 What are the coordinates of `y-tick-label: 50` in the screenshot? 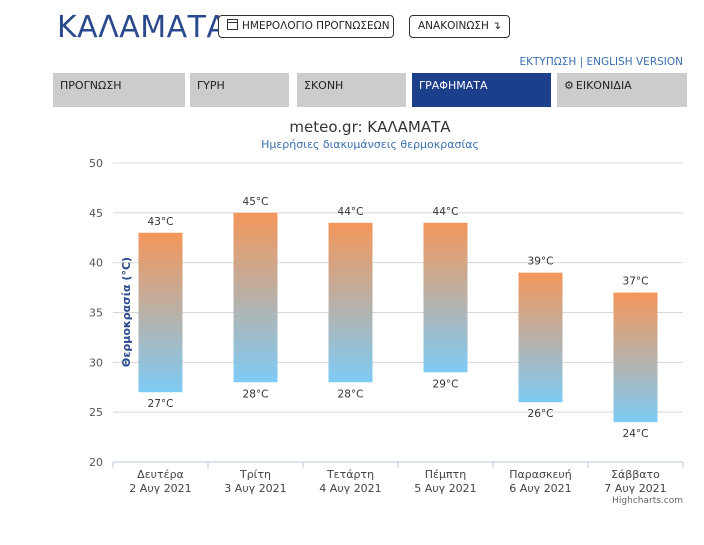 It's located at (96, 163).